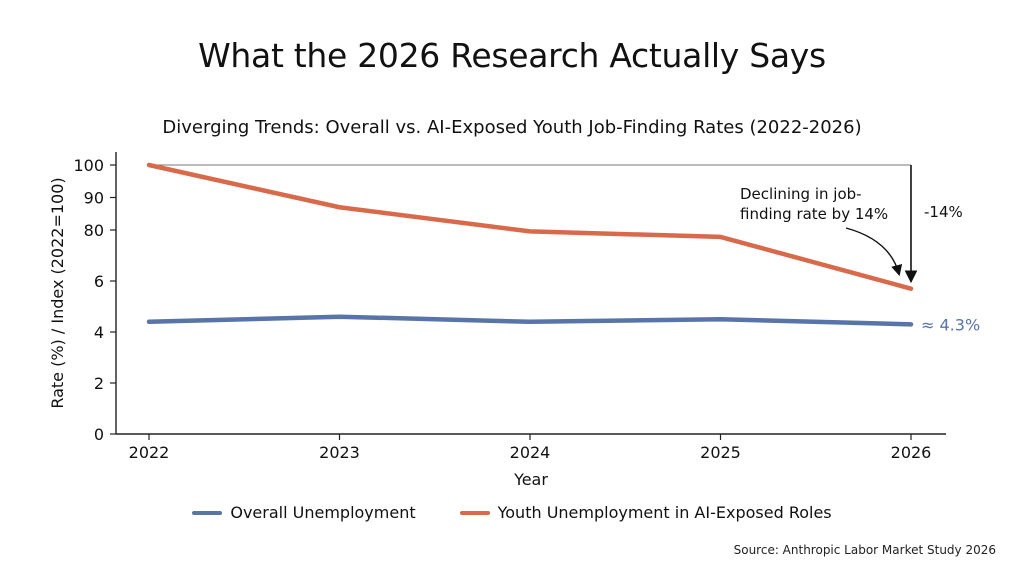 The height and width of the screenshot is (572, 1024). Describe the element at coordinates (911, 452) in the screenshot. I see `x-tick-label: 2026` at that location.